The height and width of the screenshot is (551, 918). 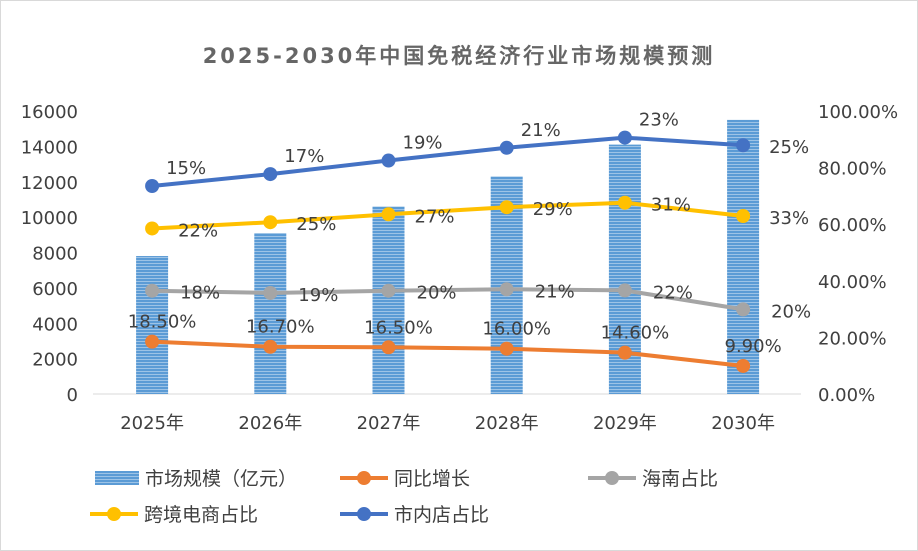 I want to click on x-tick-label: 2026年, so click(x=270, y=423).